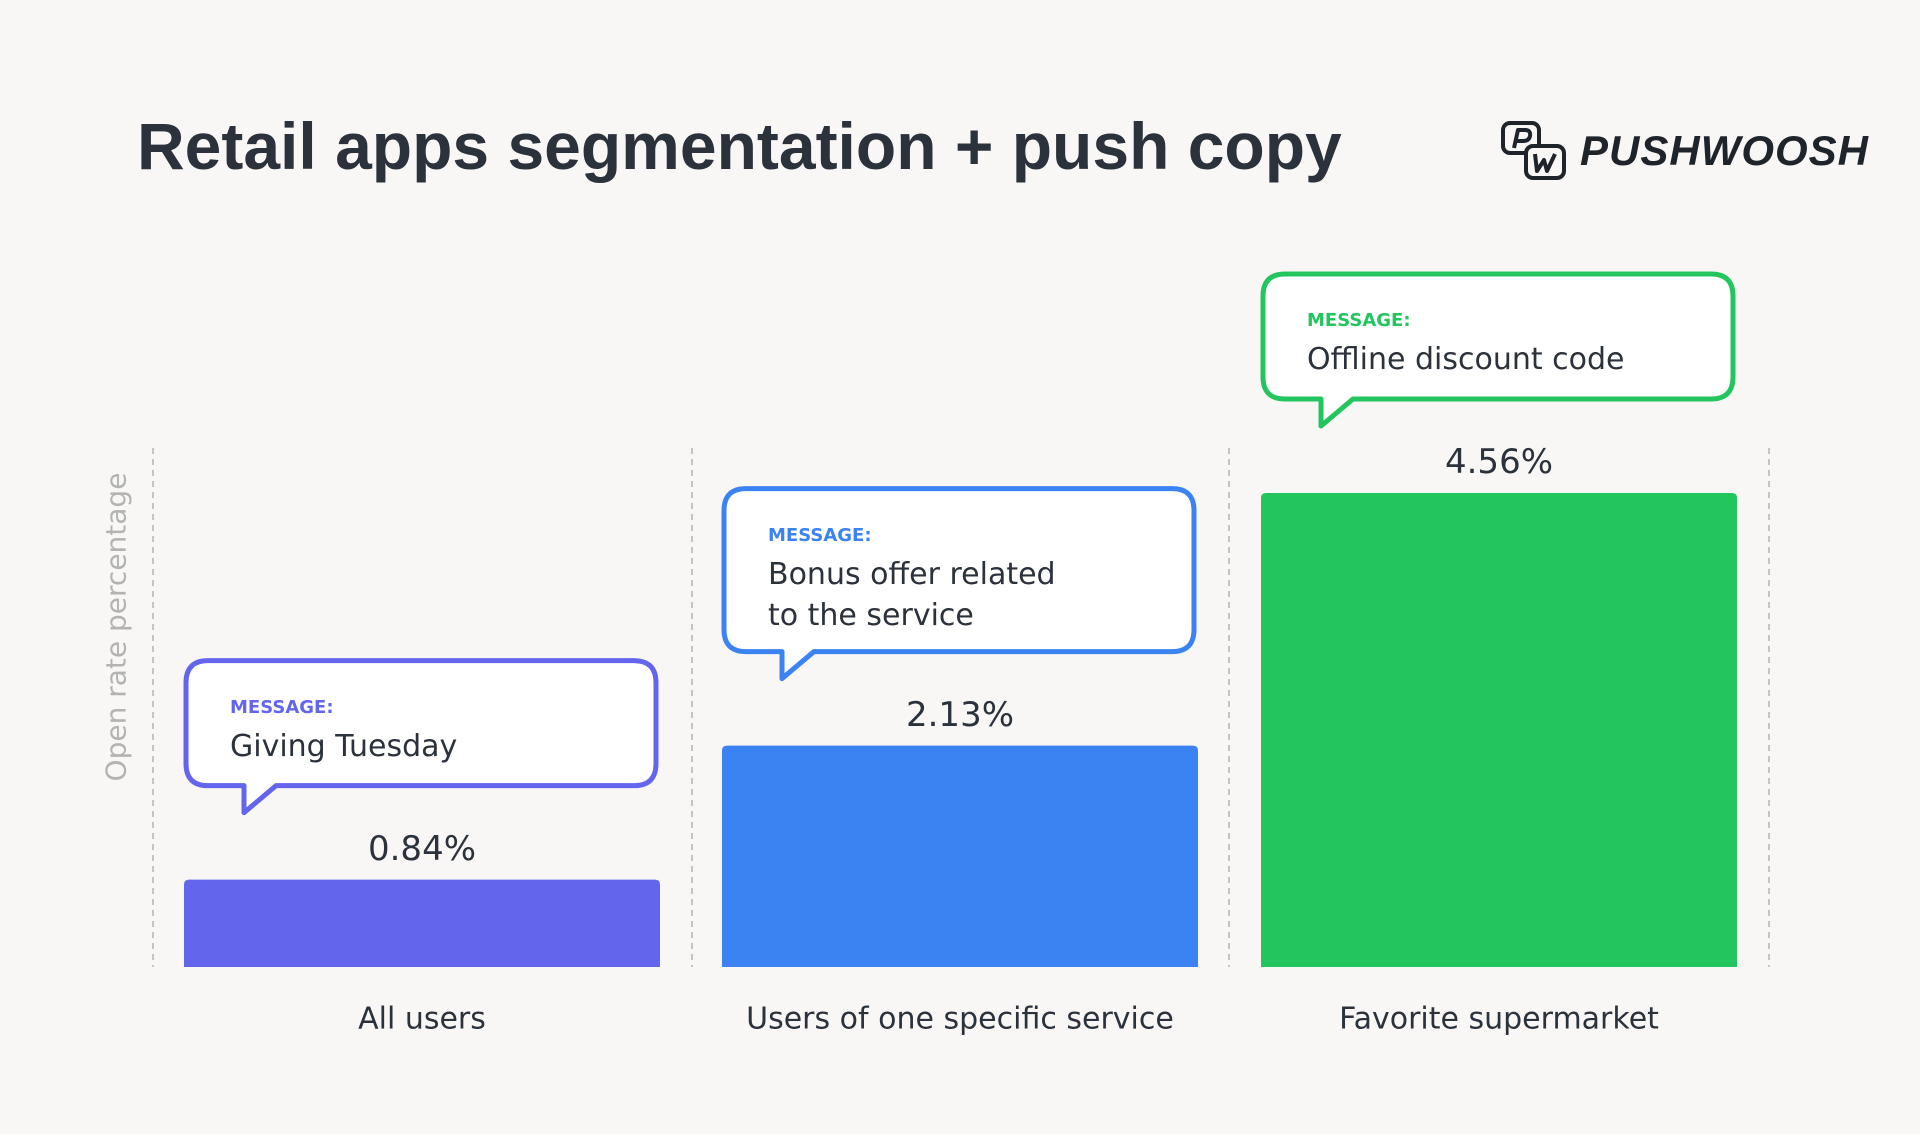 The width and height of the screenshot is (1920, 1134). I want to click on value-label: 2.13%, so click(960, 714).